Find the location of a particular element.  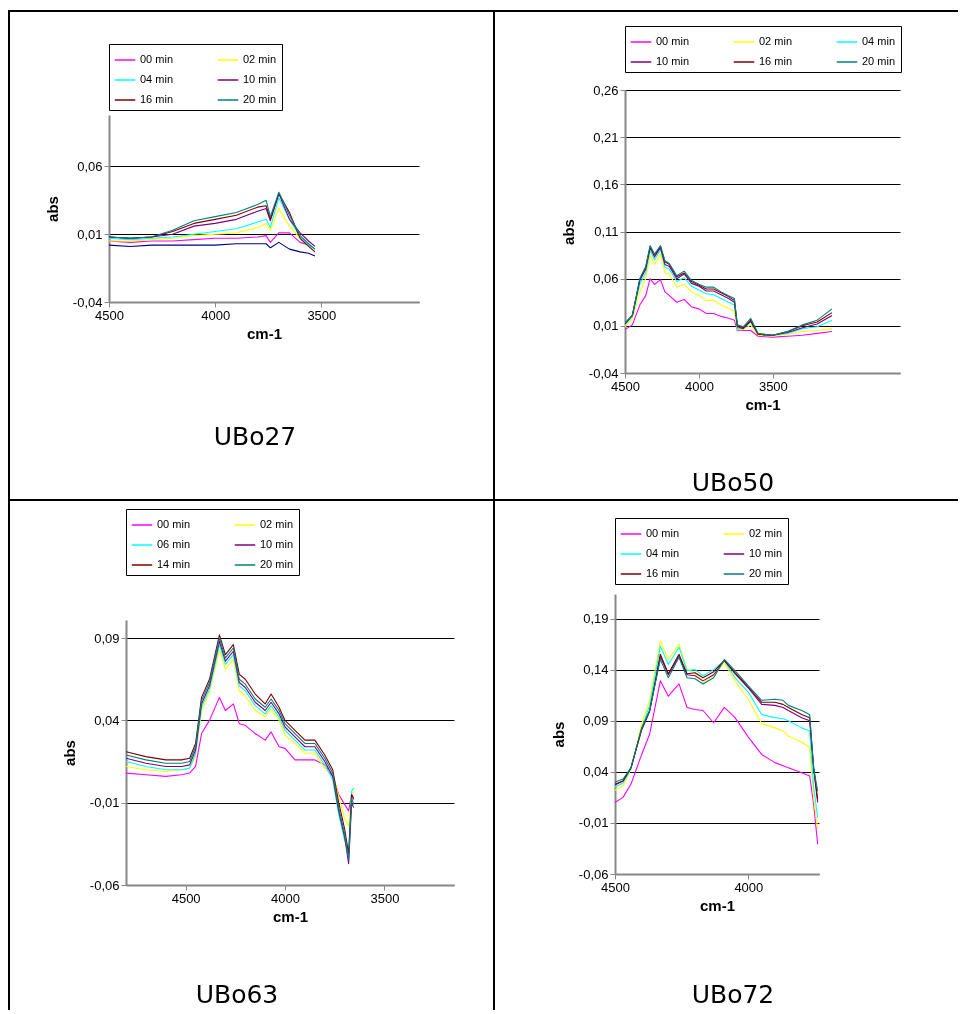

y-tick-label: 0,21 is located at coordinates (606, 137).